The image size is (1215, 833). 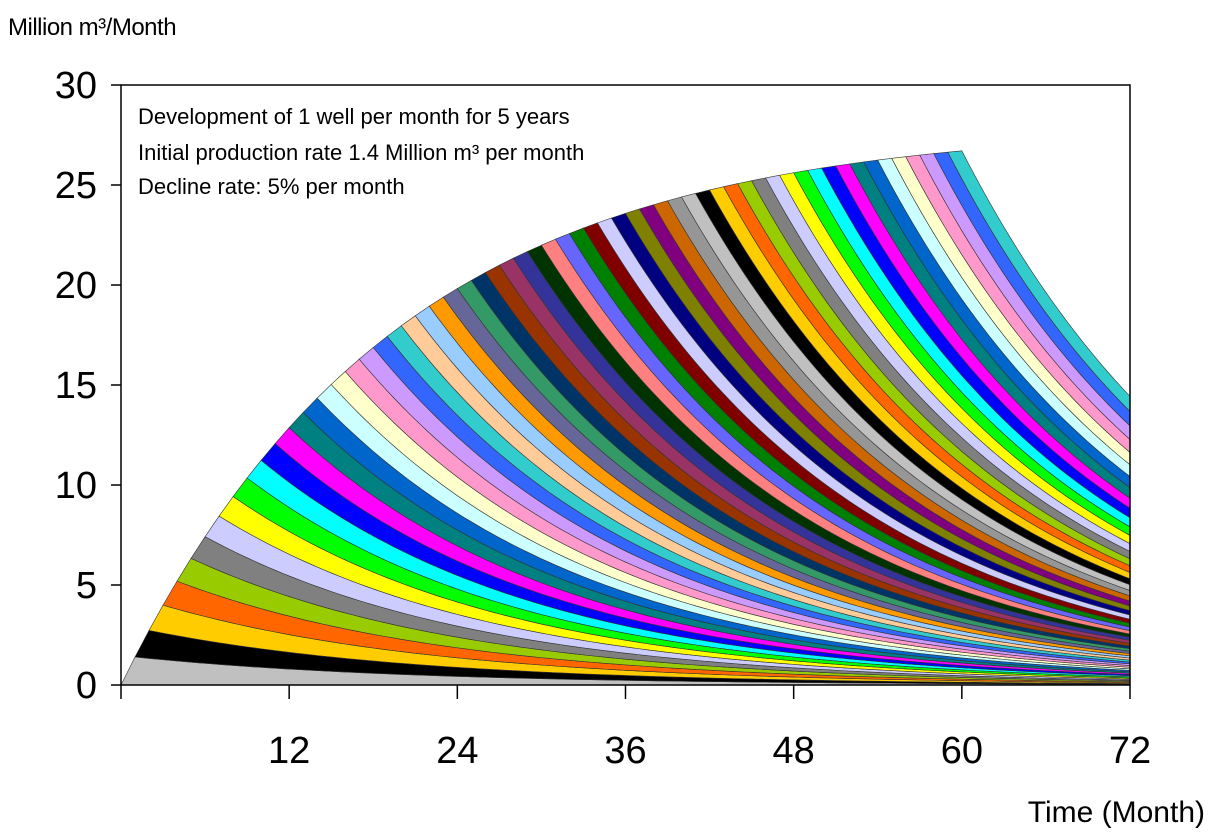 I want to click on y-tick-label-20: 20, so click(x=76, y=286).